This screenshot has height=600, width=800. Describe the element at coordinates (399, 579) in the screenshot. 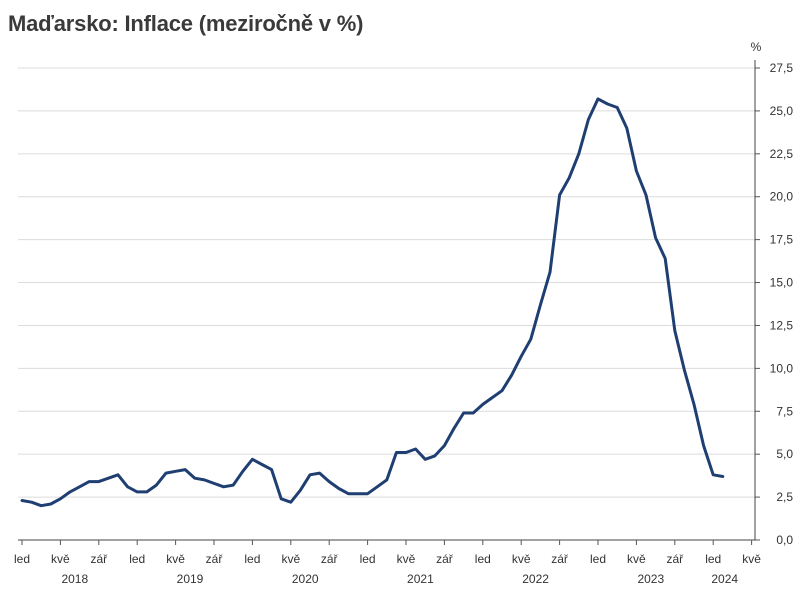

I see `x-axis-year-labels: 2018 2019 2020 2021 2022 2023 2024` at that location.